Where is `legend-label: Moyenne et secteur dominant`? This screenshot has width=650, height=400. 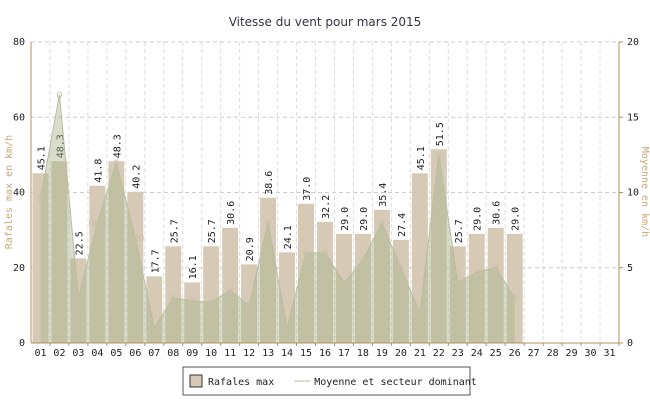 legend-label: Moyenne et secteur dominant is located at coordinates (395, 382).